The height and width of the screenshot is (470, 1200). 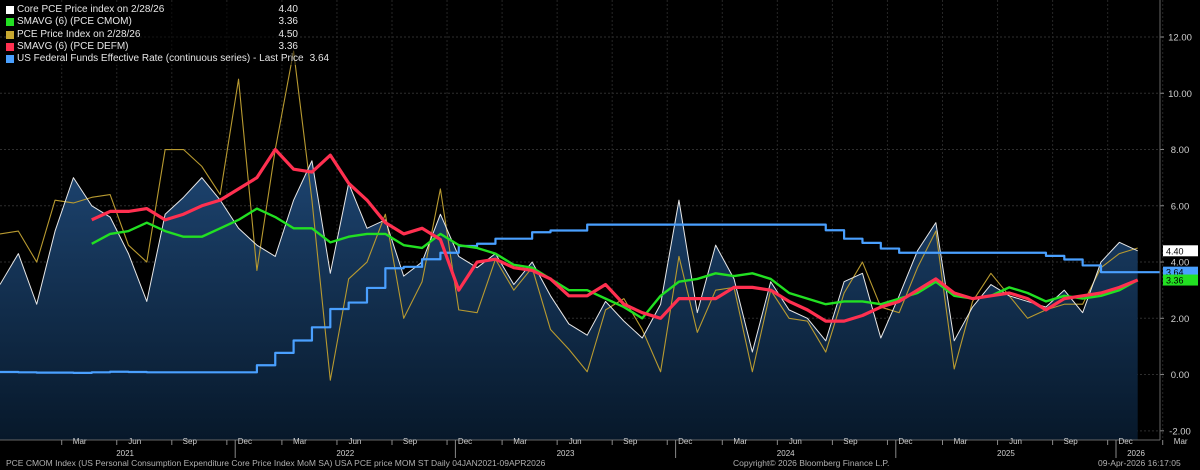 I want to click on y-tick-label: 10.00, so click(x=1180, y=94).